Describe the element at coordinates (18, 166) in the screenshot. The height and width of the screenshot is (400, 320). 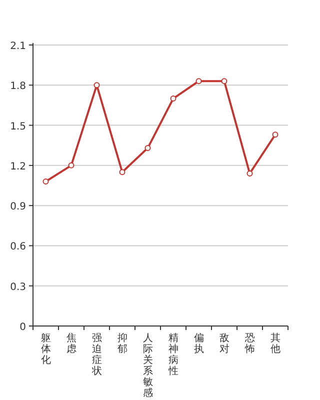
I see `y-tick-label: 1.2` at that location.